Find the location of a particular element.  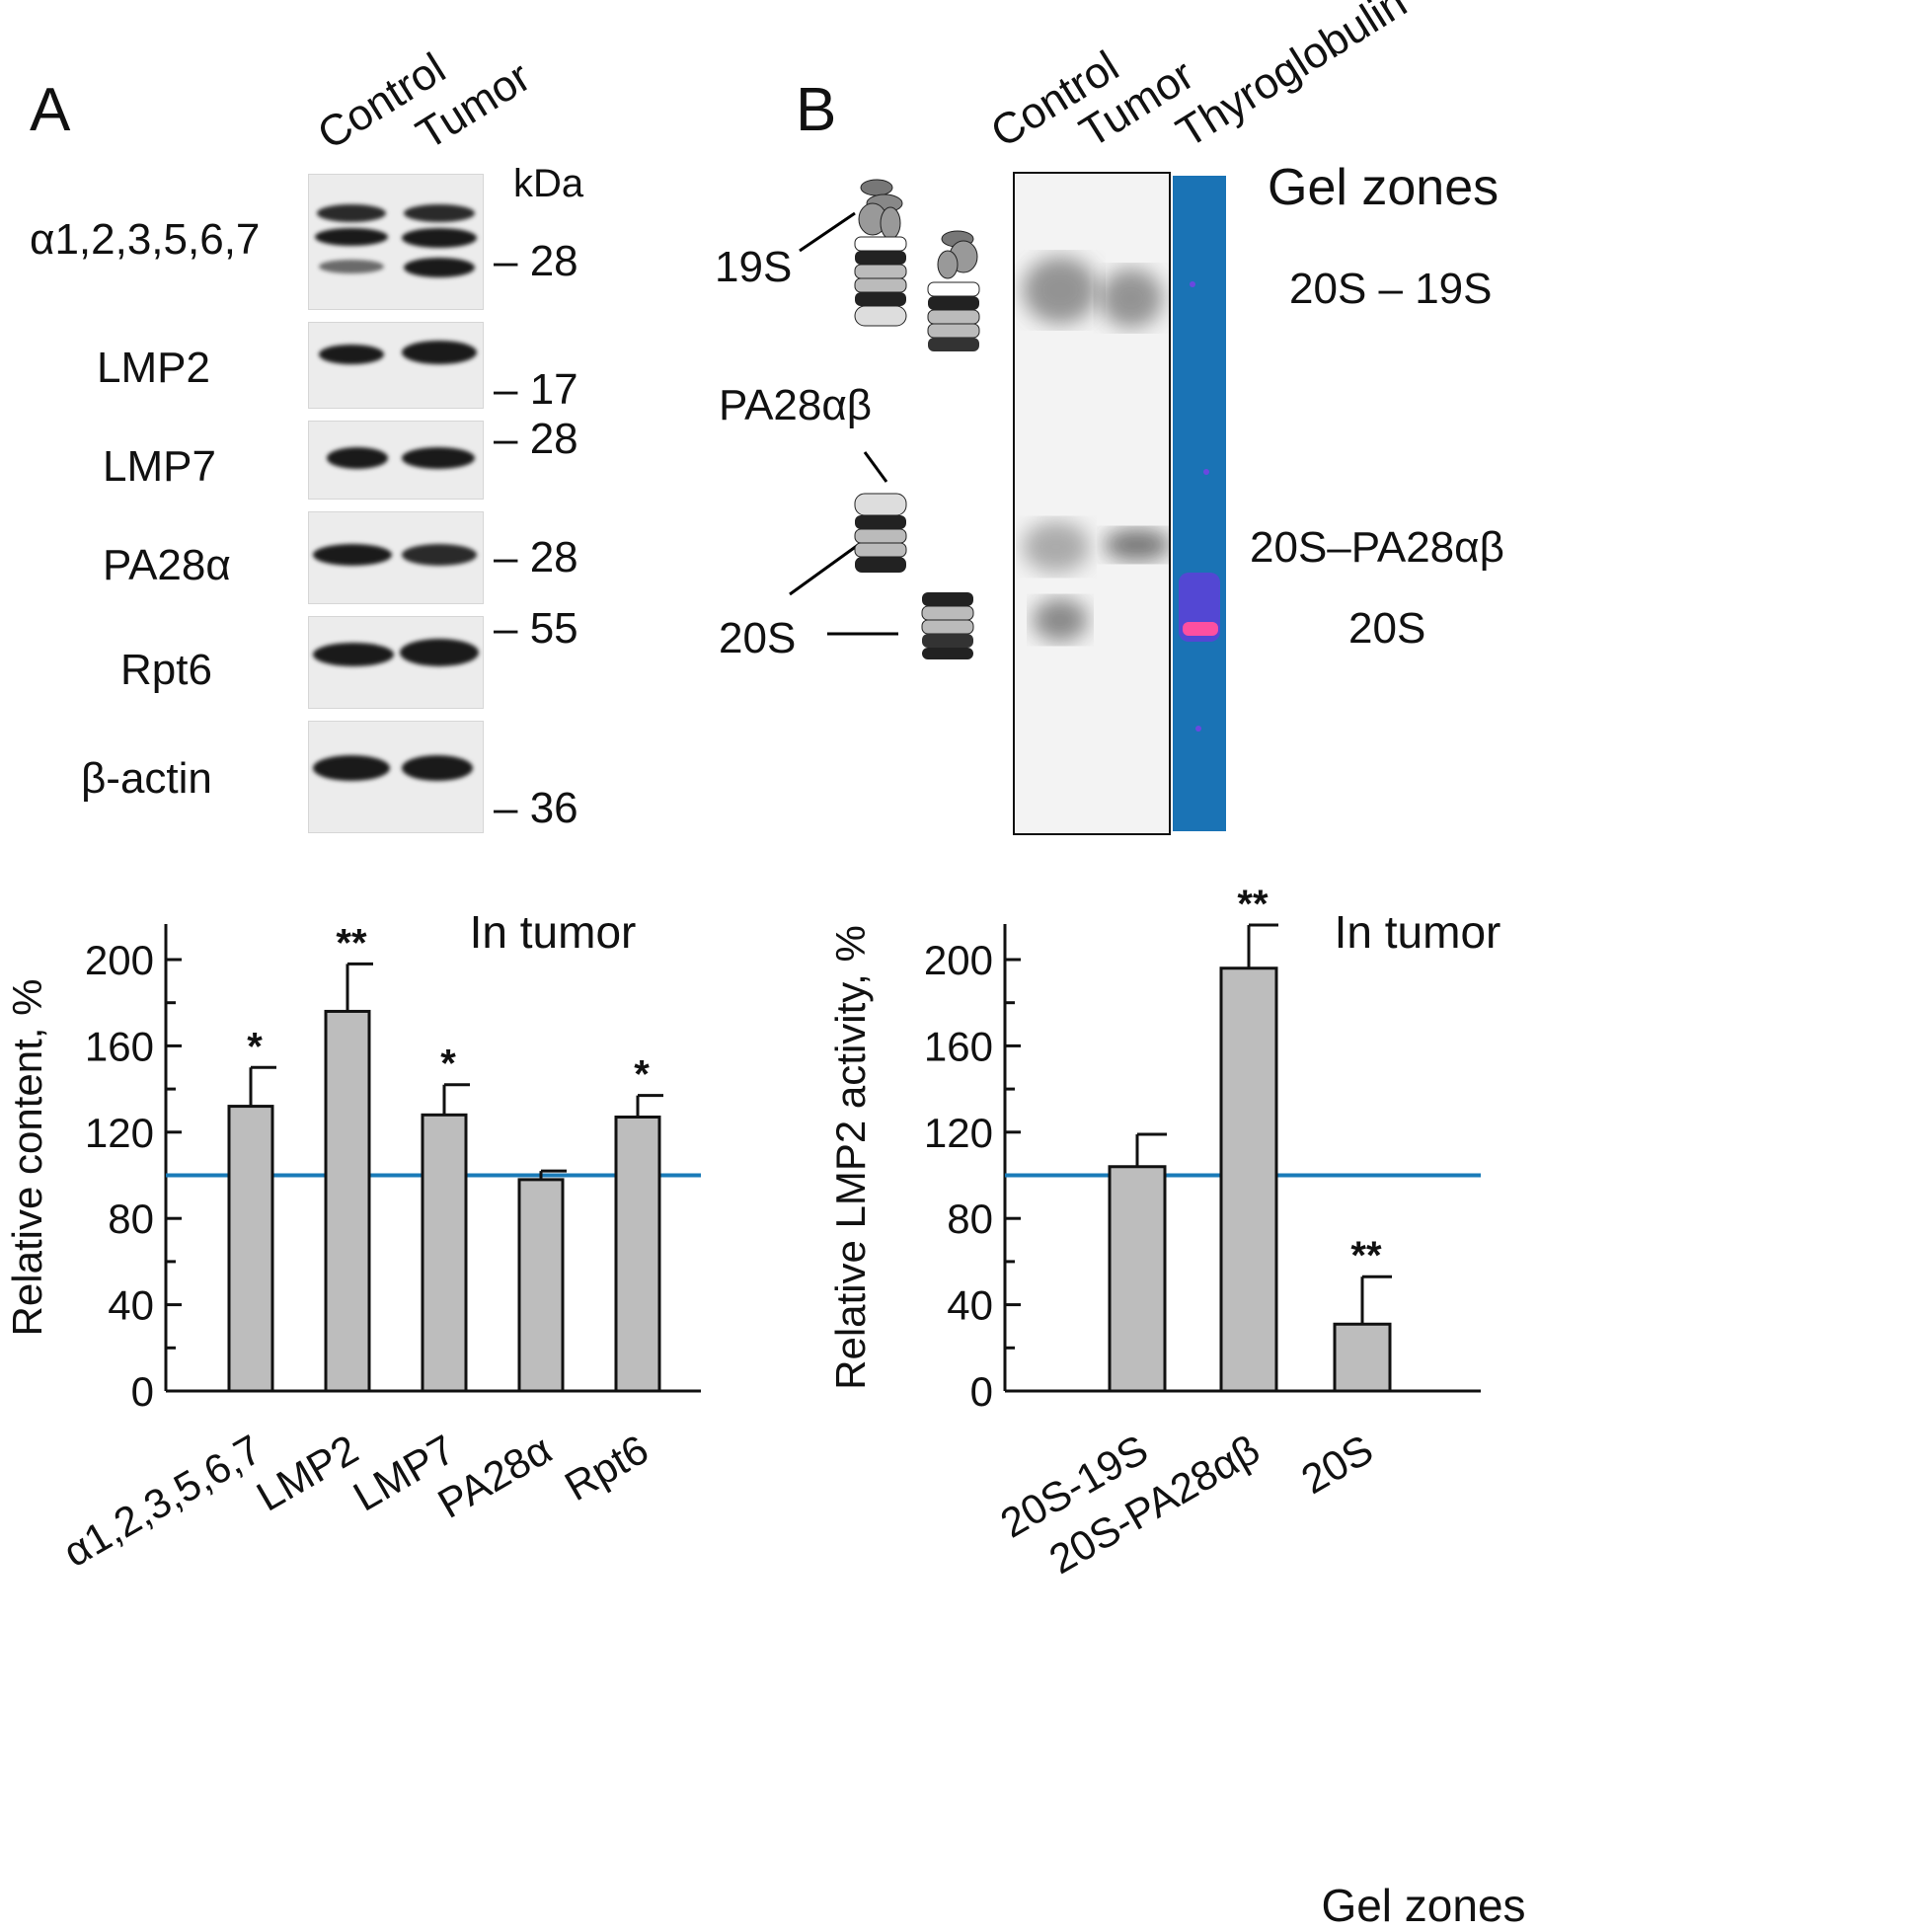

complex-label-20s: 20S is located at coordinates (758, 638).